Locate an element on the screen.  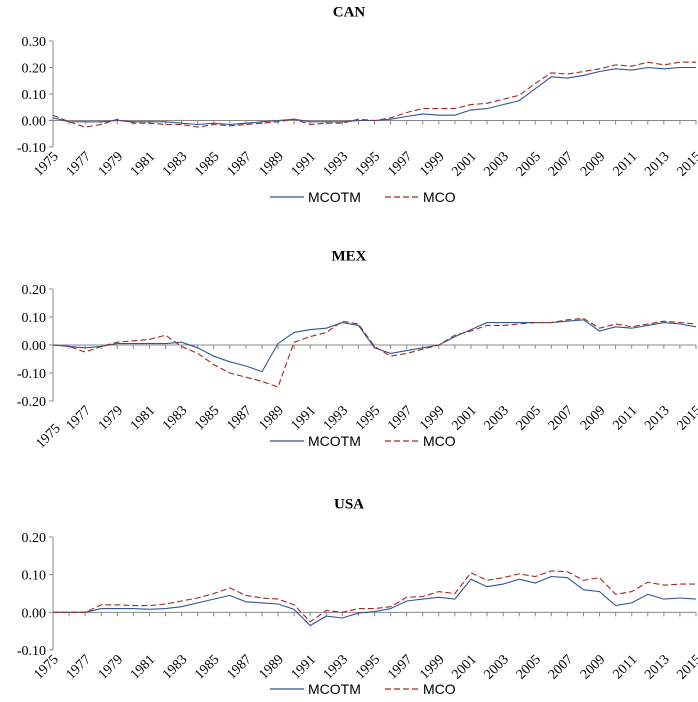
y-tick-label: 0.30 is located at coordinates (34, 42).